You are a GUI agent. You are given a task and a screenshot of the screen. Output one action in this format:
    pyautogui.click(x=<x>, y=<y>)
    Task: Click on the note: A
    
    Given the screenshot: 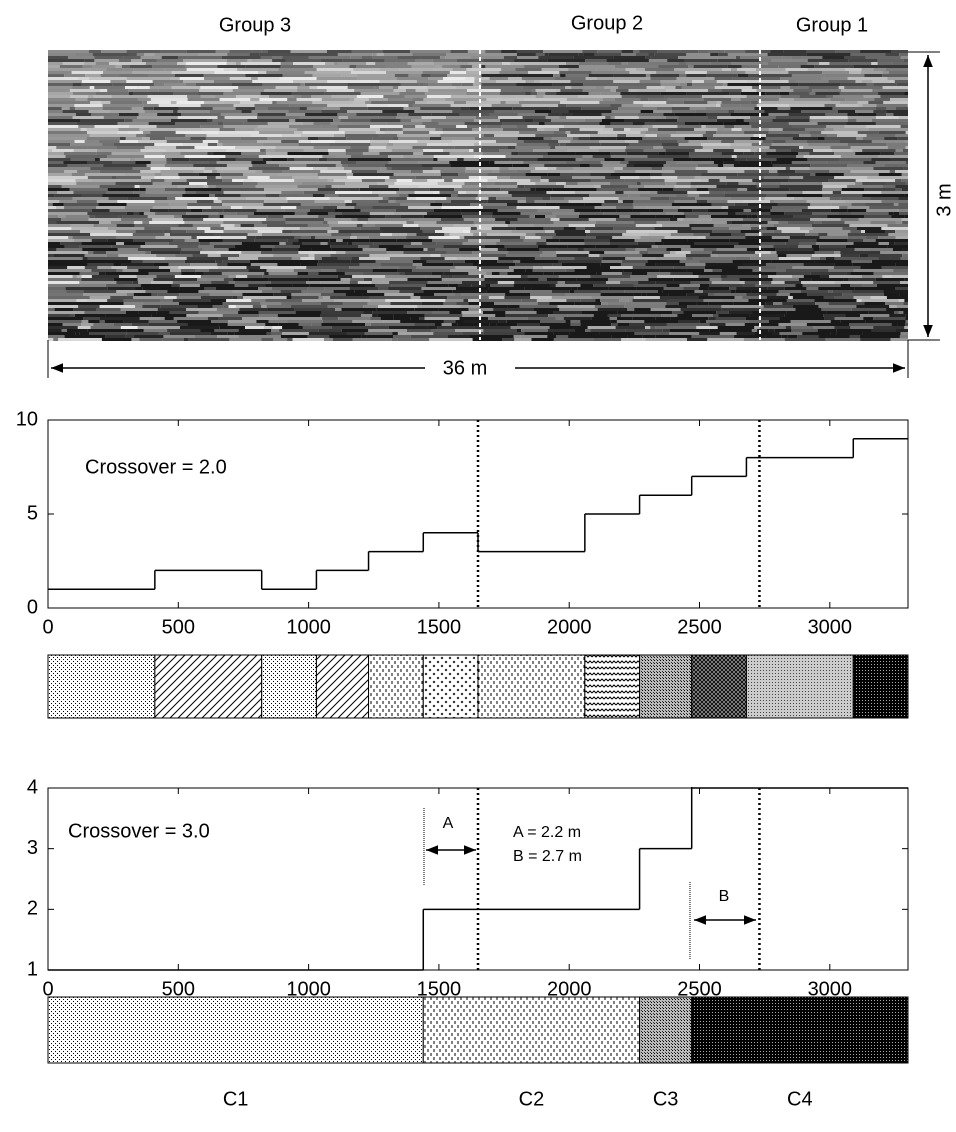 What is the action you would take?
    pyautogui.click(x=448, y=823)
    